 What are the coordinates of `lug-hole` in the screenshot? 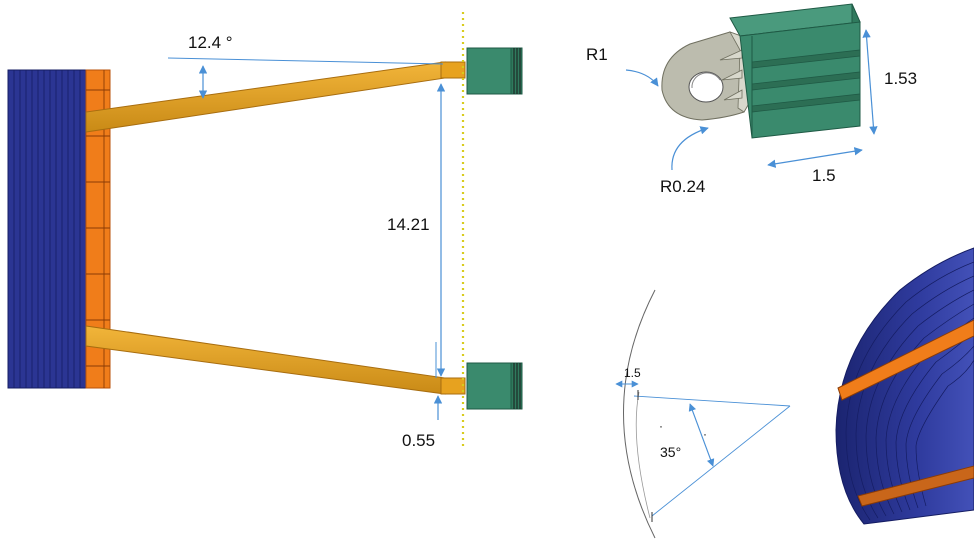 It's located at (706, 87).